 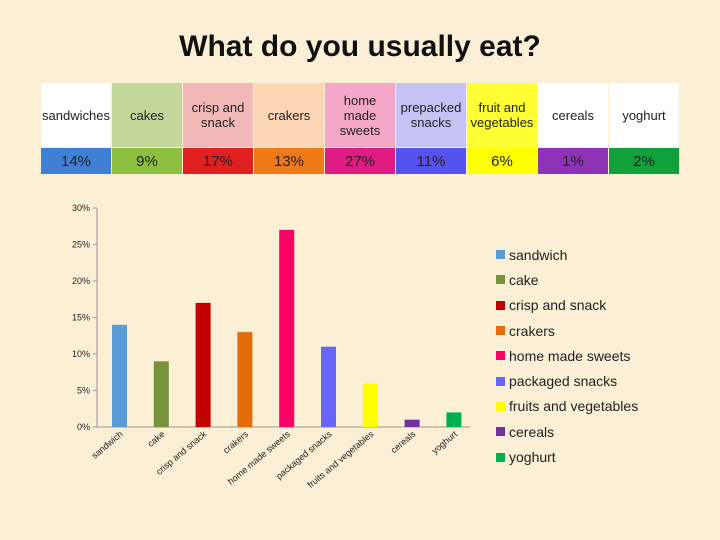 What do you see at coordinates (570, 355) in the screenshot?
I see `legend-label: home made sweets` at bounding box center [570, 355].